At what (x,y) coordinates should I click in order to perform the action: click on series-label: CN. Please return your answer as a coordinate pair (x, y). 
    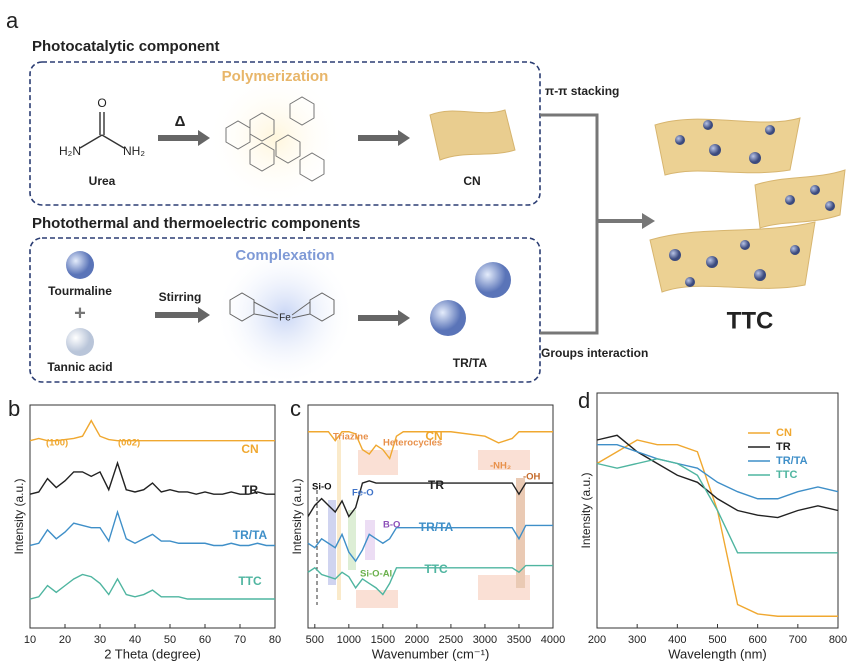
    Looking at the image, I should click on (433, 436).